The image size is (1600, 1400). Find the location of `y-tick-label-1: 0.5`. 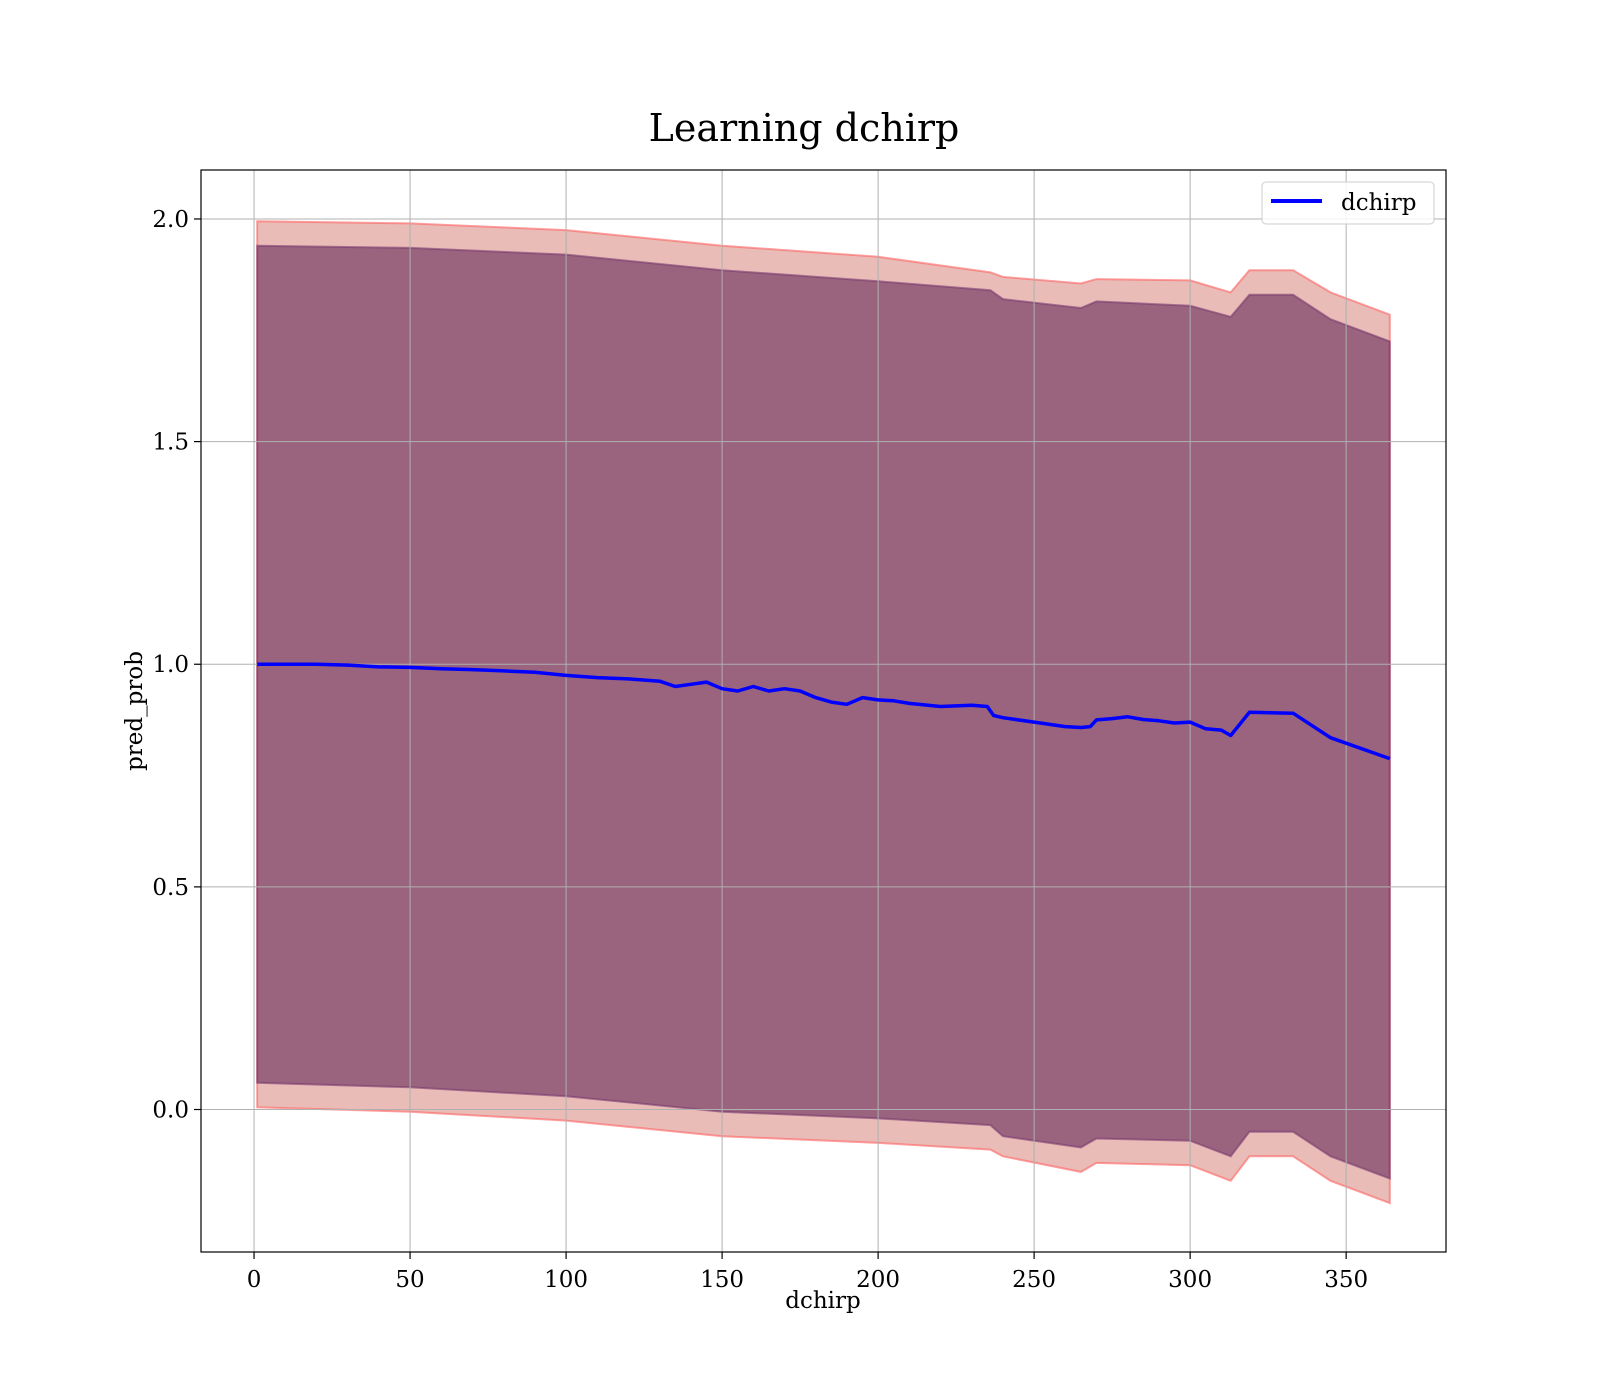

y-tick-label-1: 0.5 is located at coordinates (170, 888).